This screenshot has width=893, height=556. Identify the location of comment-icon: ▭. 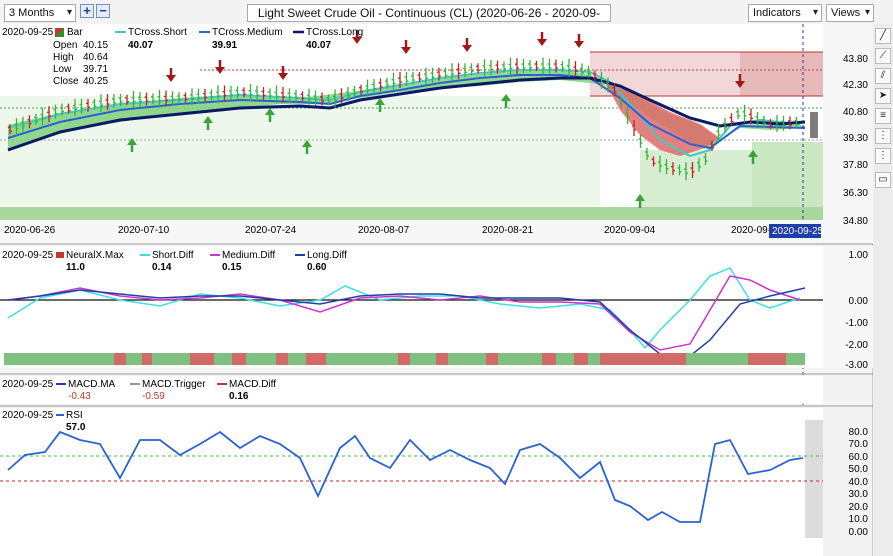
(883, 180).